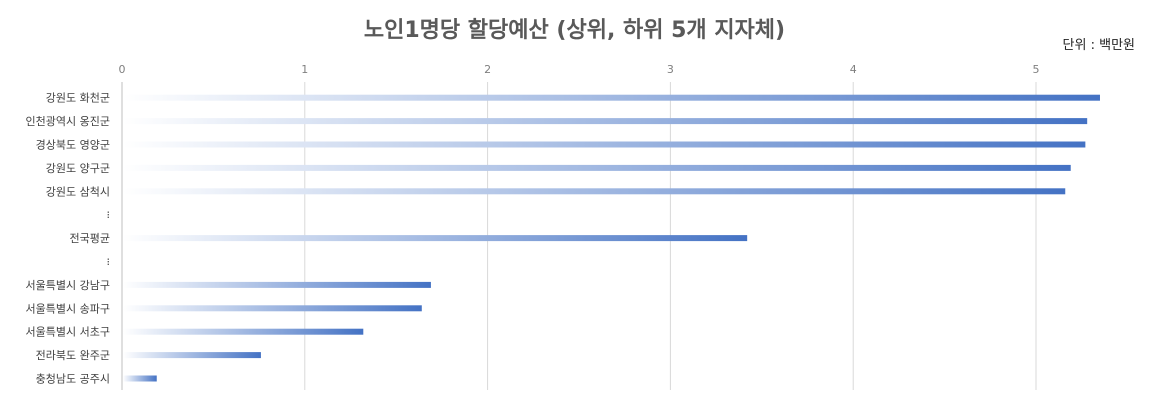 The image size is (1149, 404). I want to click on category-label: 강원도 양구군, so click(78, 168).